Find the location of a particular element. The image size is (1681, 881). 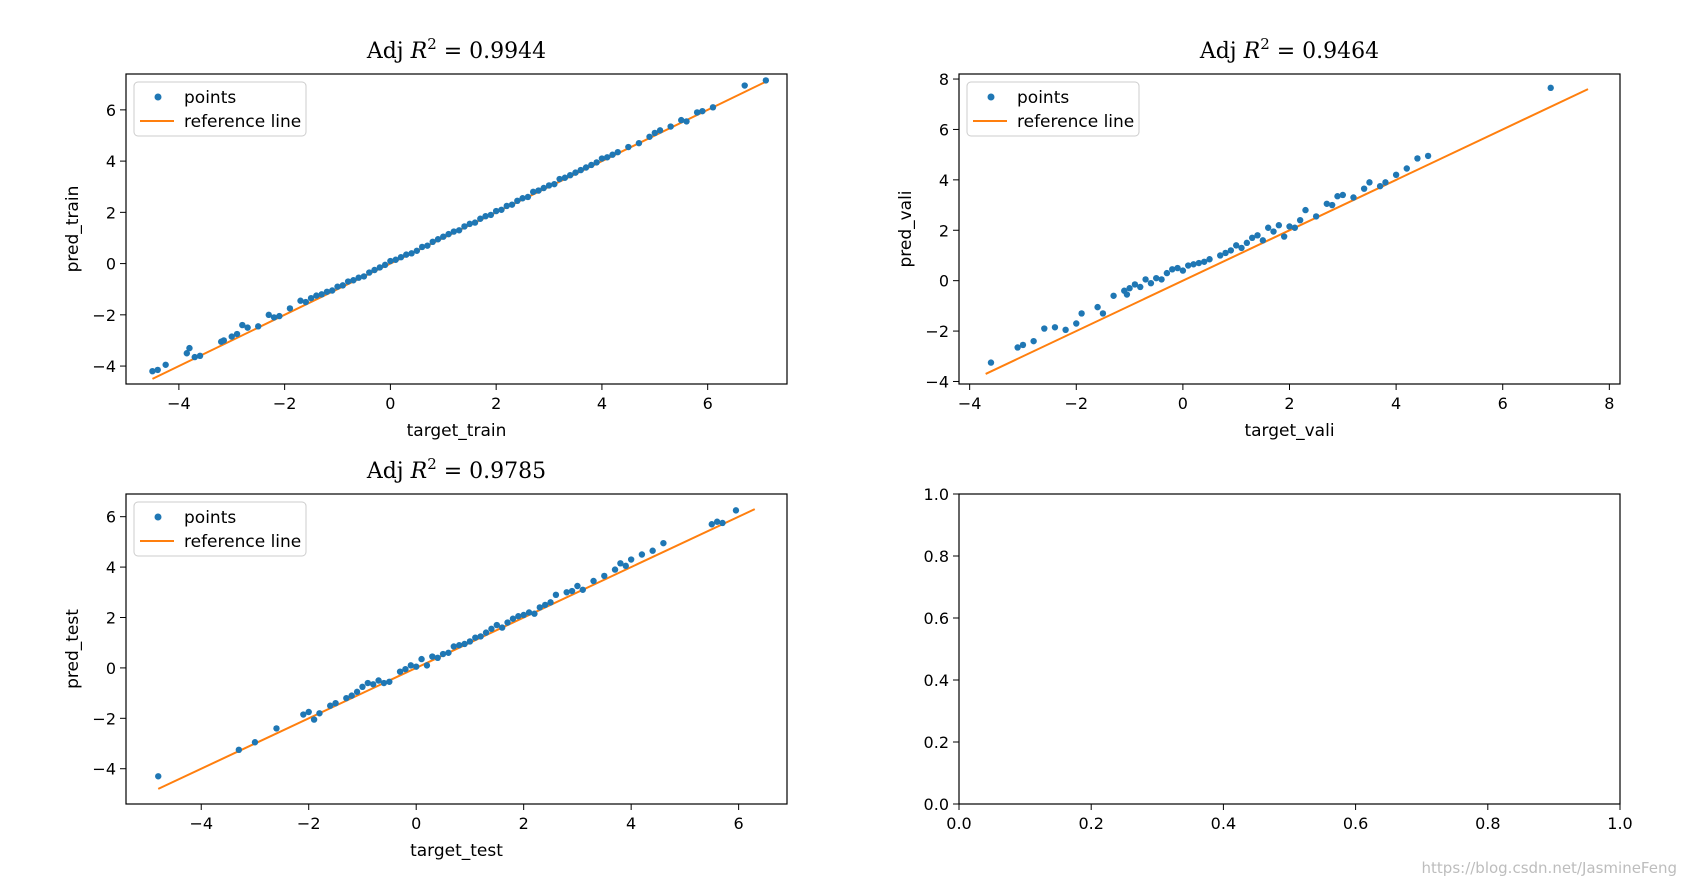

y-tick-label: 0.6 is located at coordinates (936, 618).